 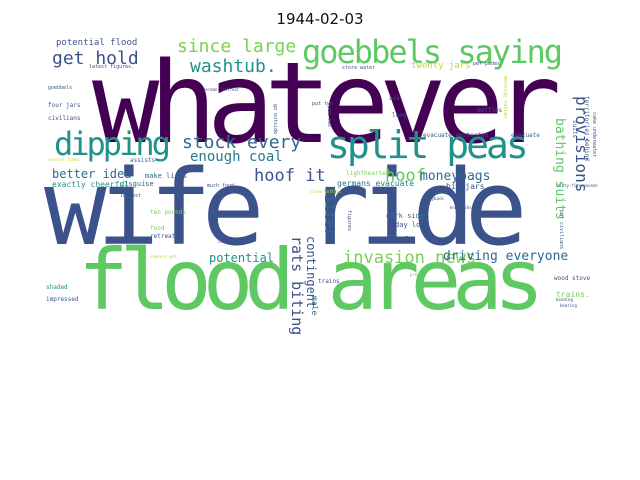 What do you see at coordinates (572, 278) in the screenshot?
I see `word: wood stove` at bounding box center [572, 278].